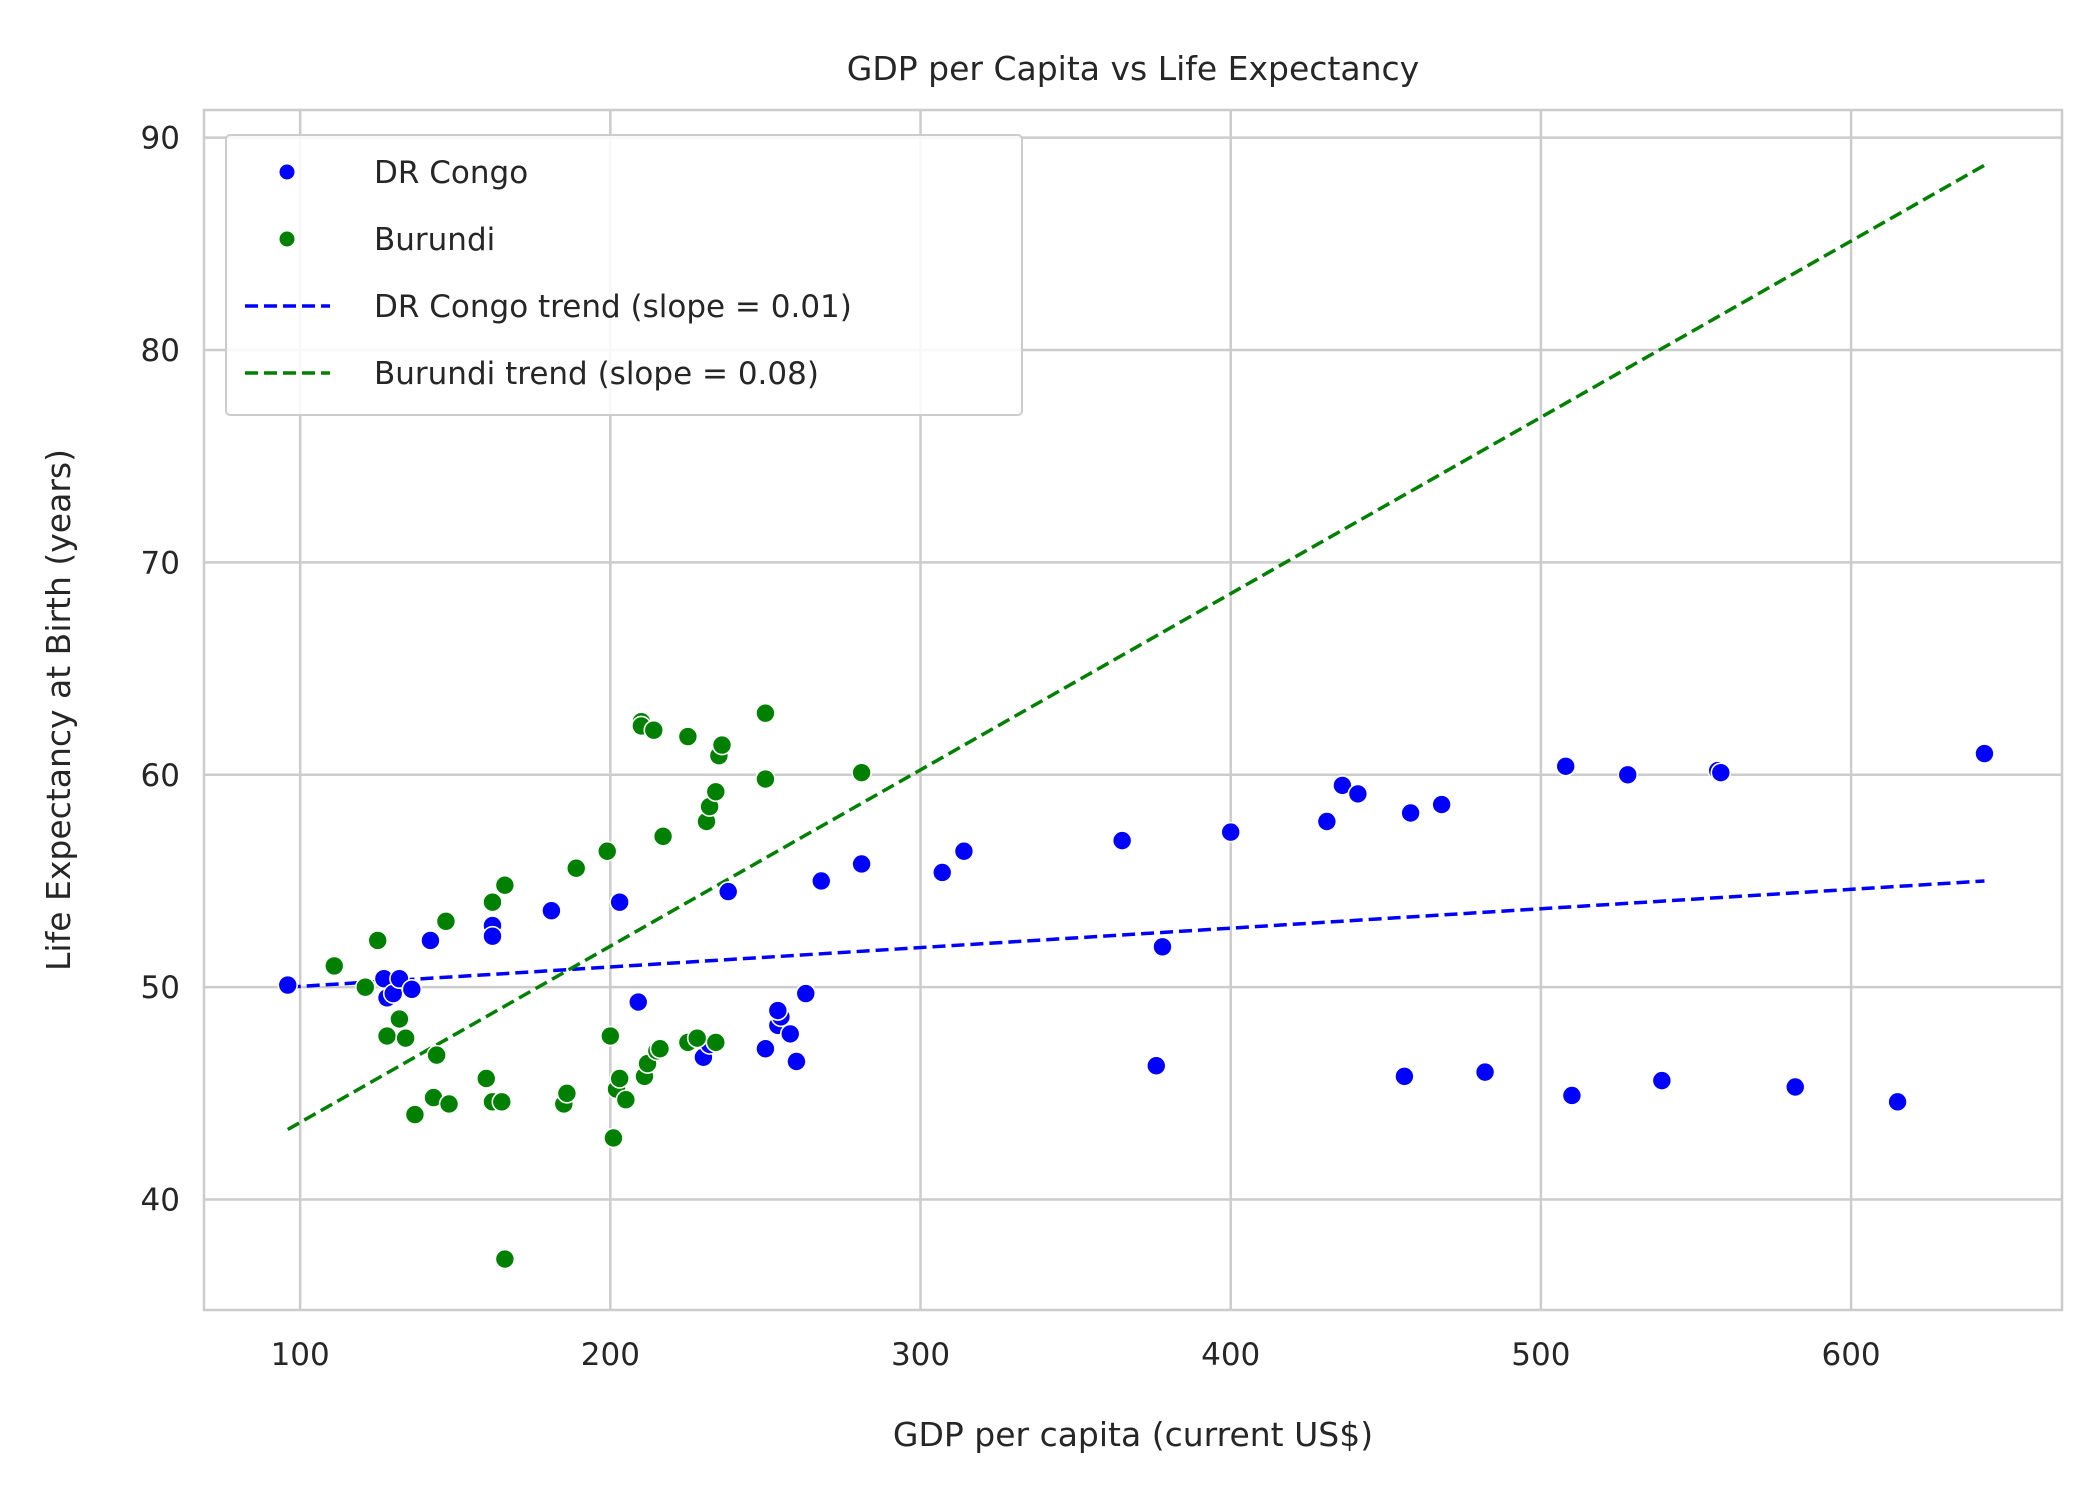  I want to click on legend-label-dr-congo-trend: DR Congo trend (slope = 0.01), so click(613, 307).